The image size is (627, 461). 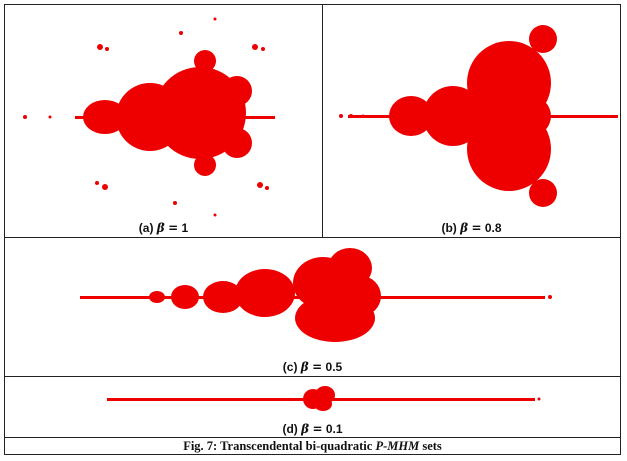 What do you see at coordinates (334, 367) in the screenshot?
I see `label-c-value: 0.5` at bounding box center [334, 367].